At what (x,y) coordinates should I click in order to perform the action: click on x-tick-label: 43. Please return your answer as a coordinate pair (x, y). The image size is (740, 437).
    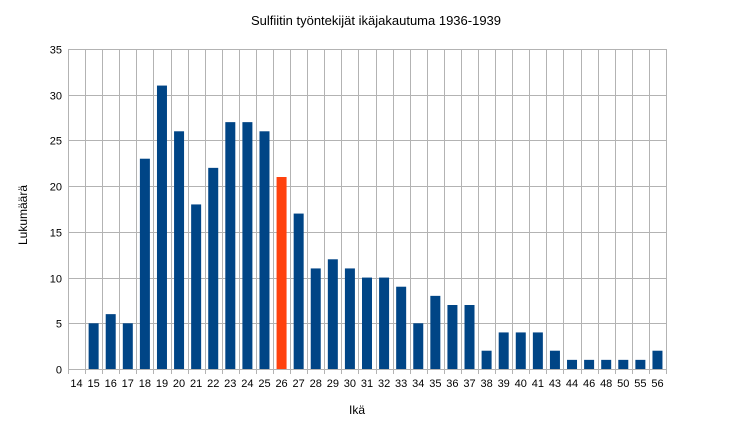
    Looking at the image, I should click on (555, 384).